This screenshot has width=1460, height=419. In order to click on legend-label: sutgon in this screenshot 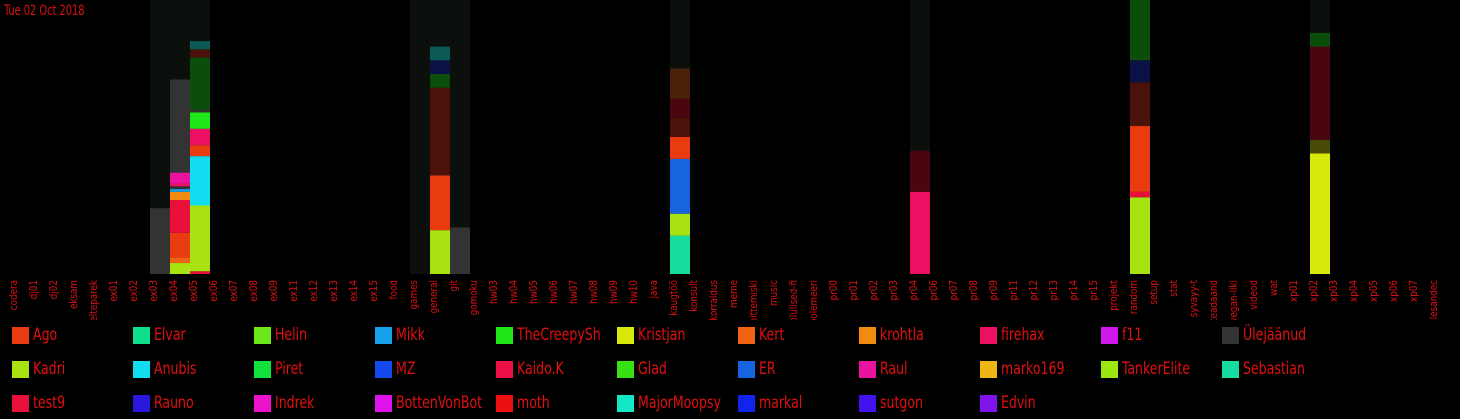, I will do `click(901, 403)`.